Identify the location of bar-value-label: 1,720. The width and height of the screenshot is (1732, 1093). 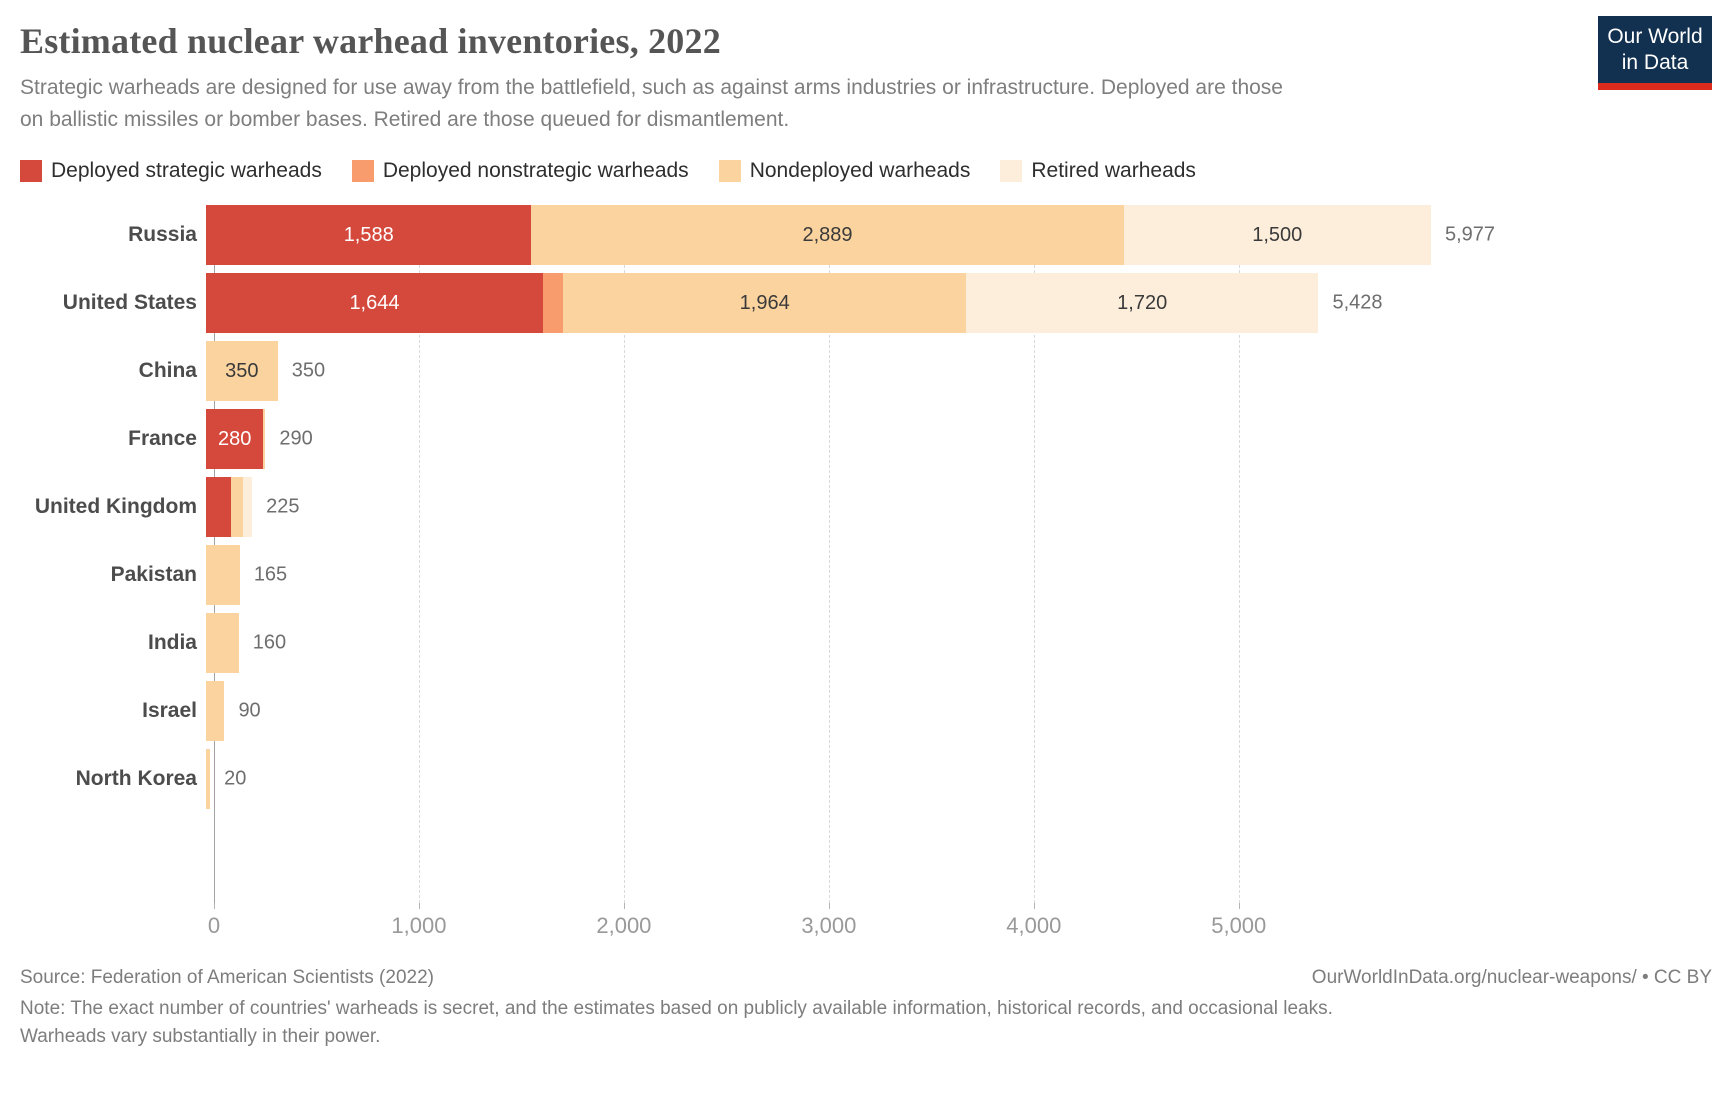
(1142, 302).